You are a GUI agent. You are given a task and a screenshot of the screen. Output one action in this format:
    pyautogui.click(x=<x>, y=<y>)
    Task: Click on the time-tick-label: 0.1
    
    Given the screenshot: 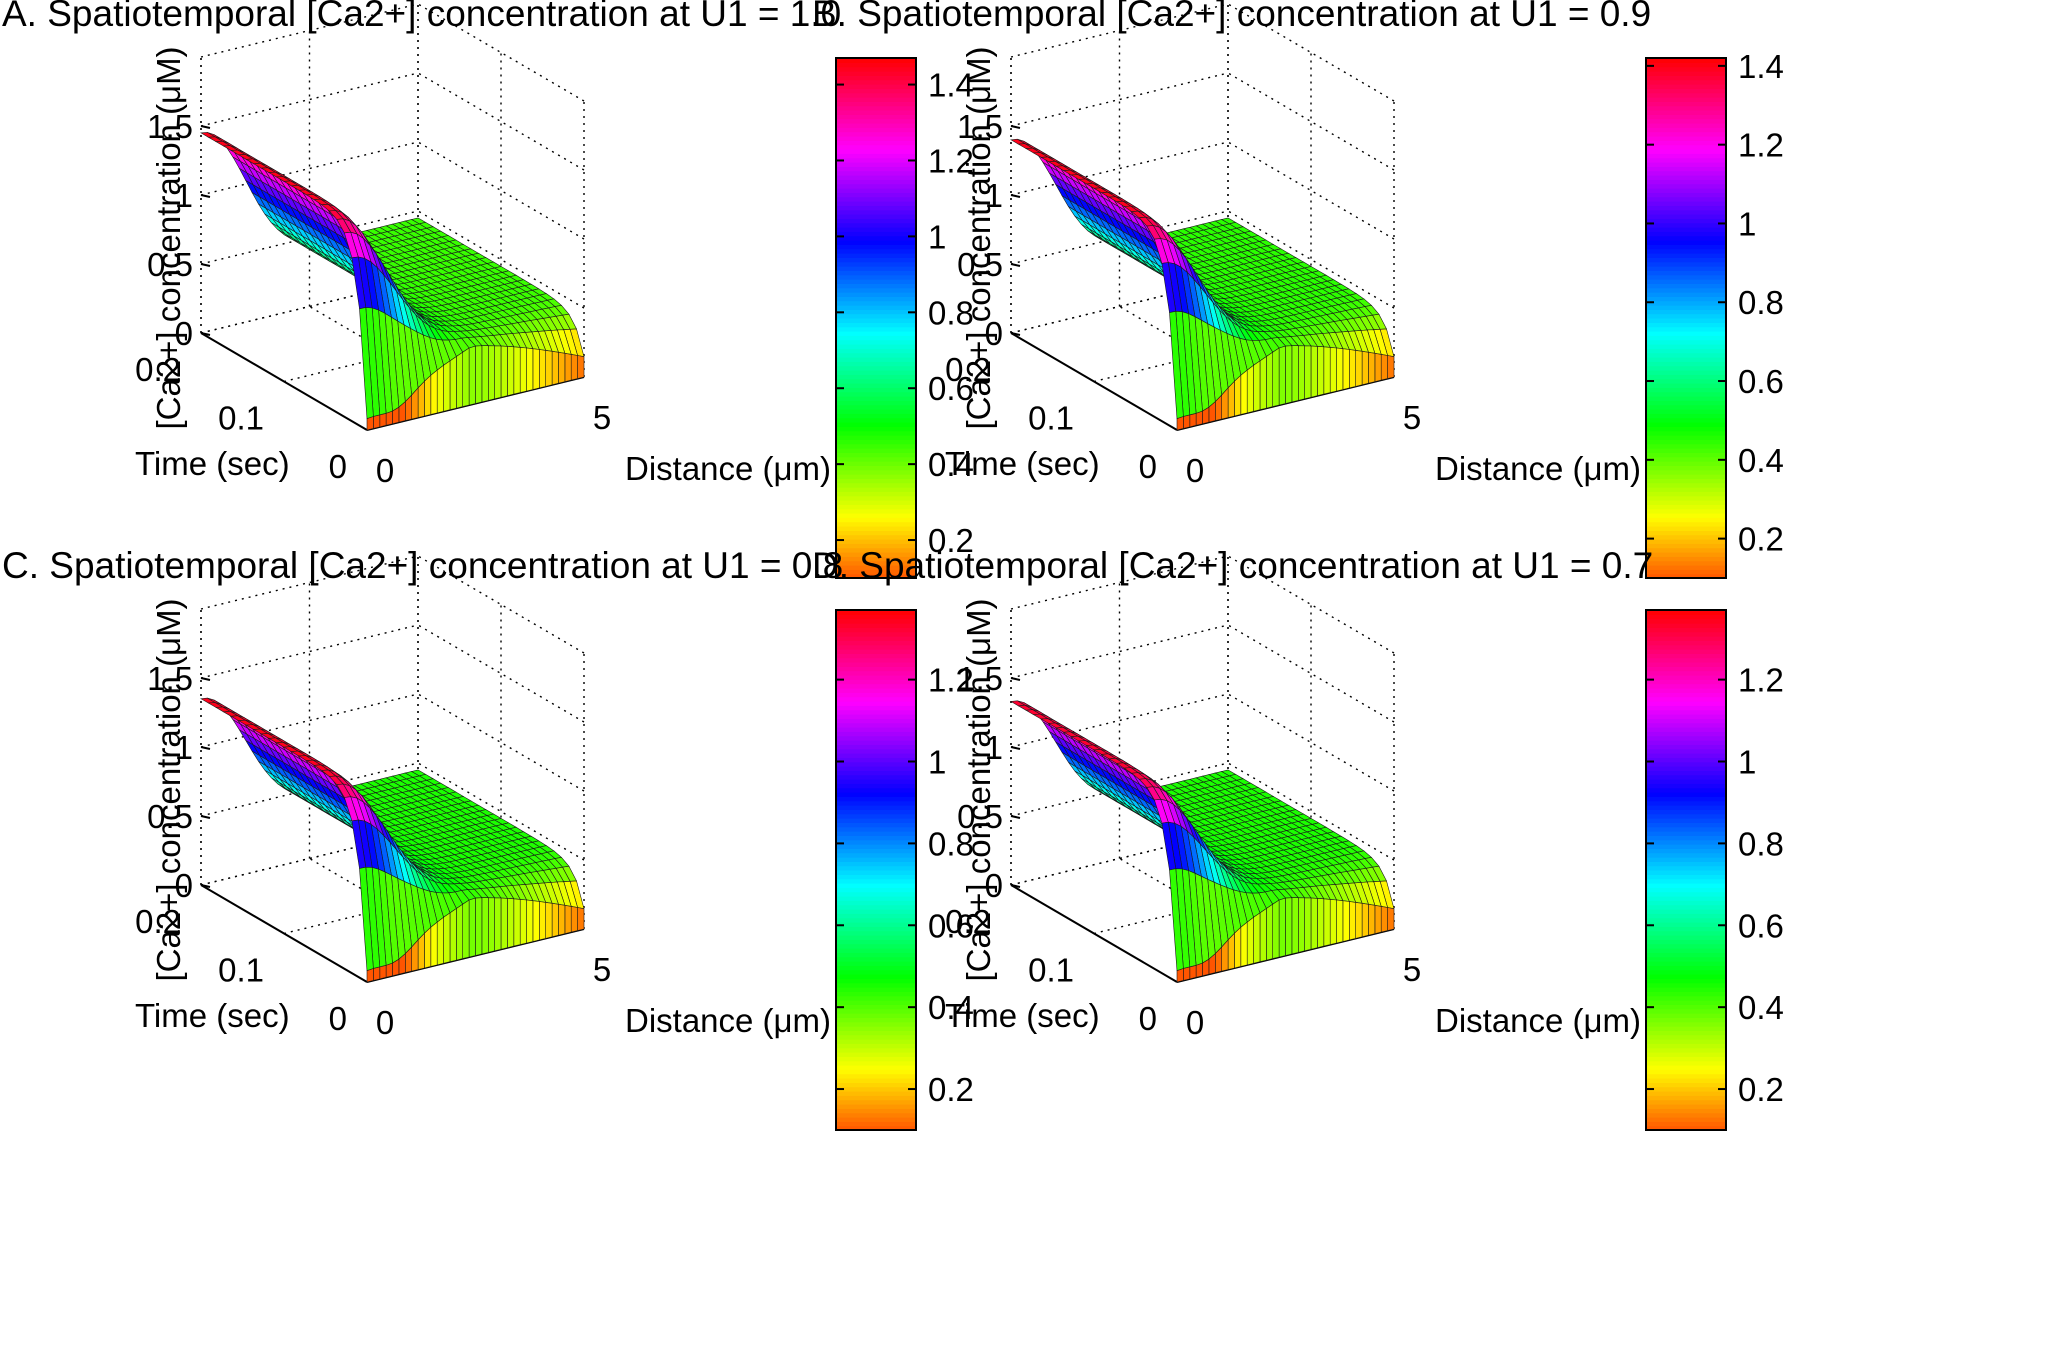 What is the action you would take?
    pyautogui.click(x=241, y=970)
    